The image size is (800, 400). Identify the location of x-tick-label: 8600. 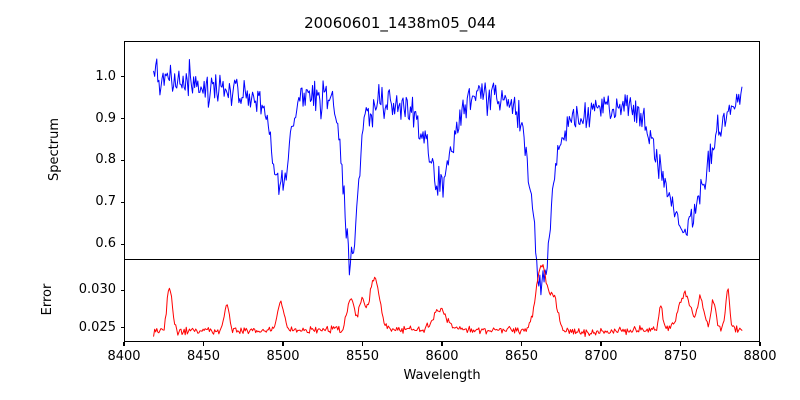
(442, 356).